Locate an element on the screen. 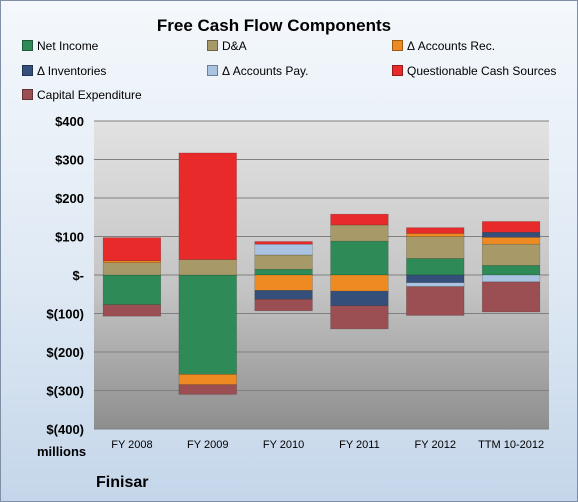 Image resolution: width=578 pixels, height=502 pixels. legend-label-capital-expenditure: Capital Expenditure is located at coordinates (89, 95).